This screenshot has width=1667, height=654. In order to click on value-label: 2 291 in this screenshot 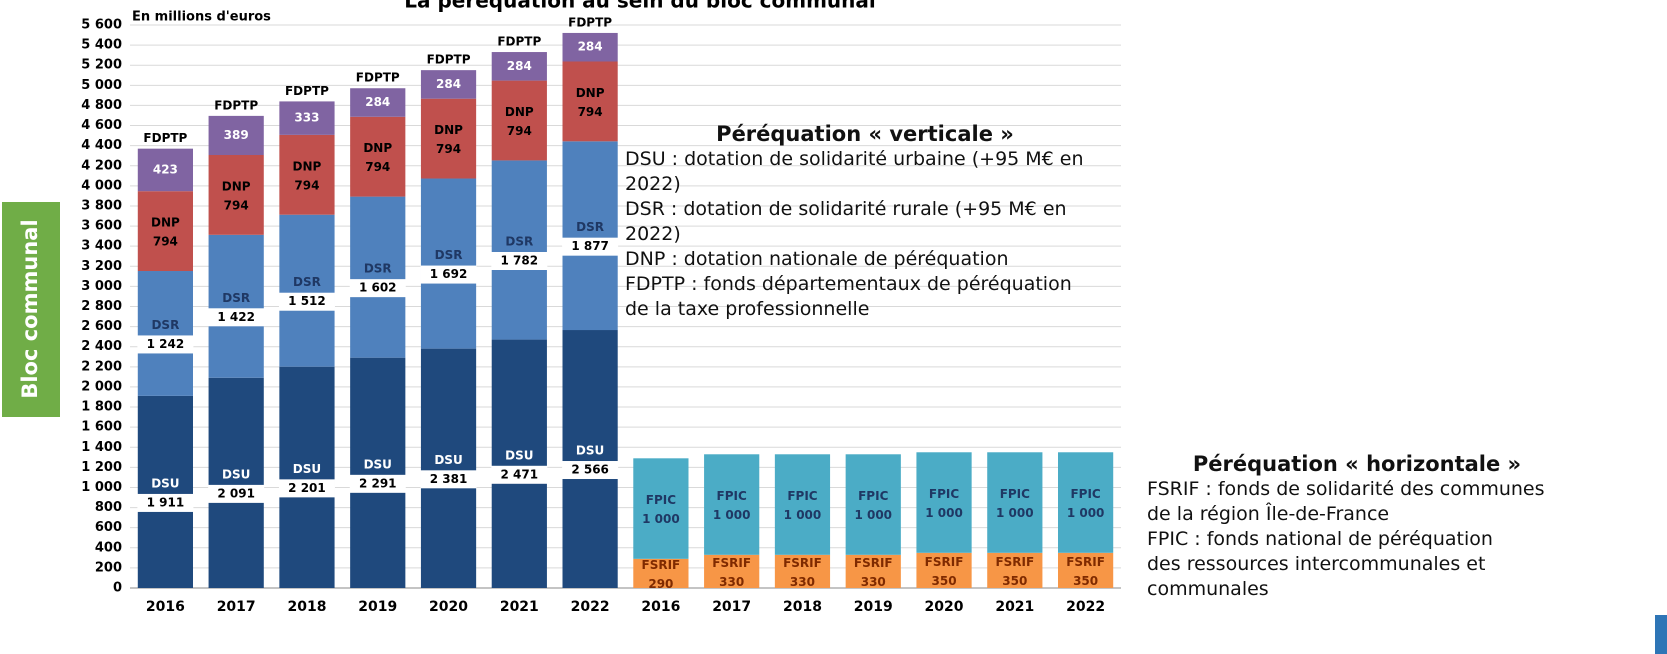, I will do `click(378, 483)`.